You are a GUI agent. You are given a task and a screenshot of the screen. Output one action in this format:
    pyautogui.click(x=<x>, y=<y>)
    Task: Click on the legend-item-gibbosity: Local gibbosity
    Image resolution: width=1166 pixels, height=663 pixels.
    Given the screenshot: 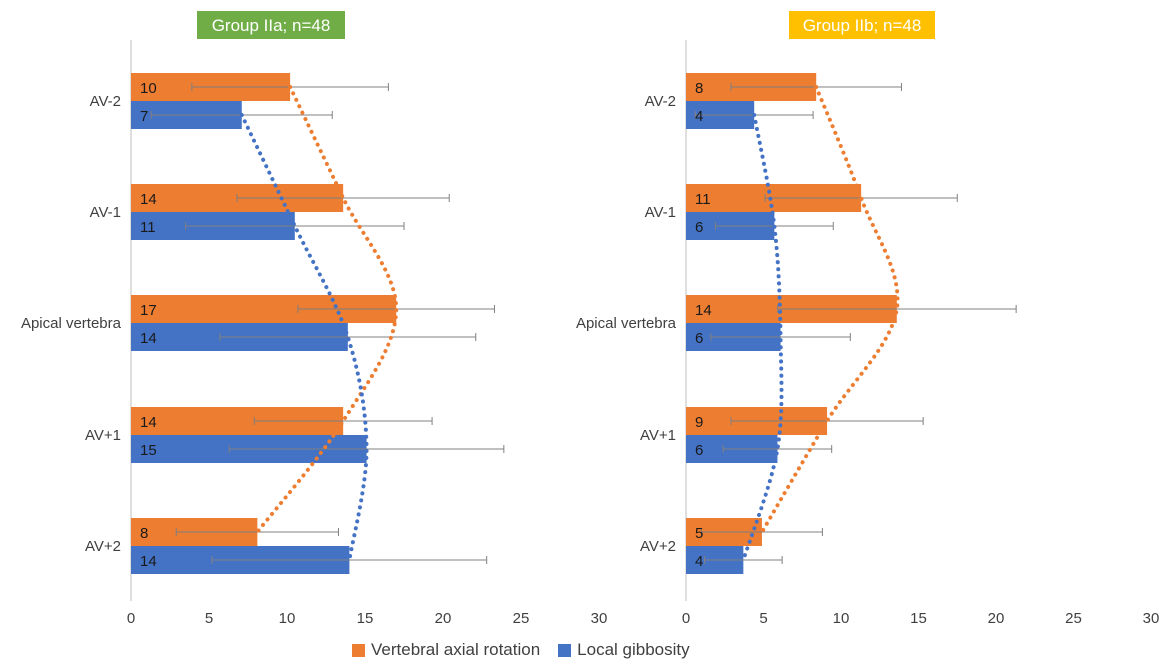 What is the action you would take?
    pyautogui.click(x=624, y=650)
    